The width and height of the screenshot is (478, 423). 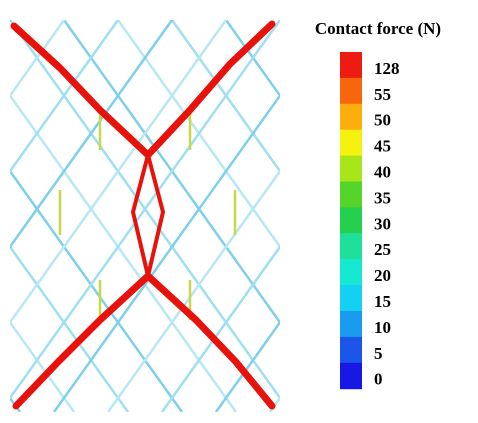 I want to click on colorbar-label: 50, so click(x=382, y=120).